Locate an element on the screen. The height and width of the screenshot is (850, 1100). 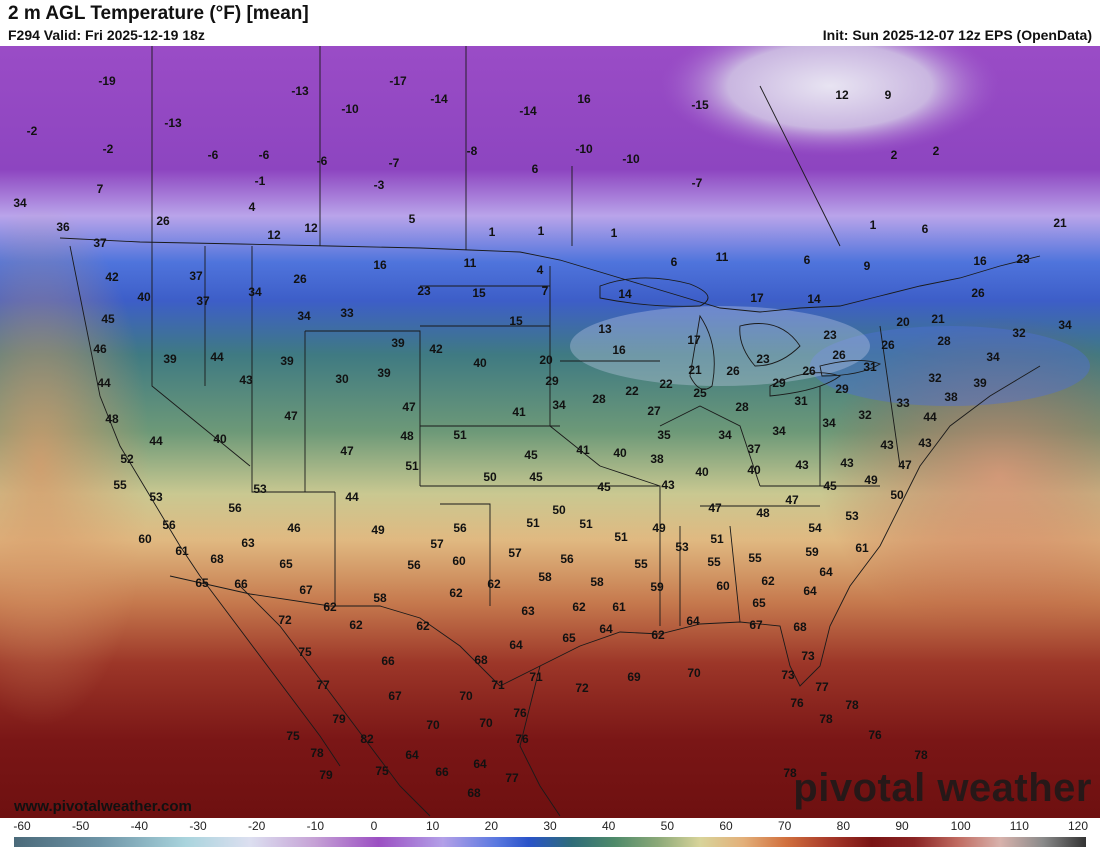
temp-label: -7 is located at coordinates (394, 163).